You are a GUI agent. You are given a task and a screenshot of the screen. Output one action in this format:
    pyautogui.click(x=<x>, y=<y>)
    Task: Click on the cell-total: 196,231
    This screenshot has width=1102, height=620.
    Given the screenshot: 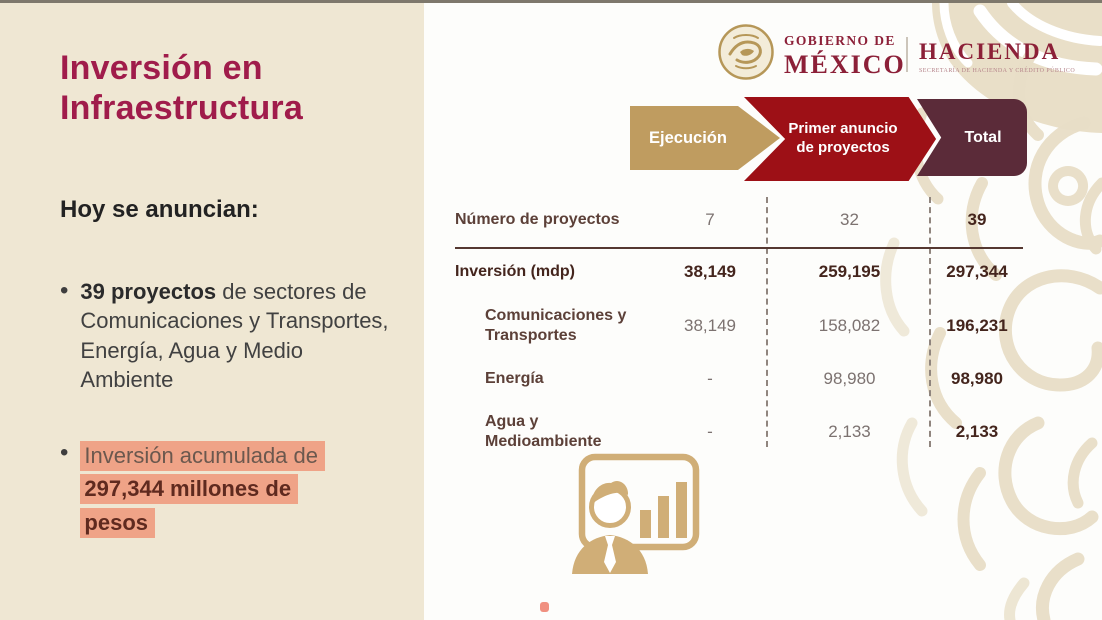 What is the action you would take?
    pyautogui.click(x=977, y=325)
    